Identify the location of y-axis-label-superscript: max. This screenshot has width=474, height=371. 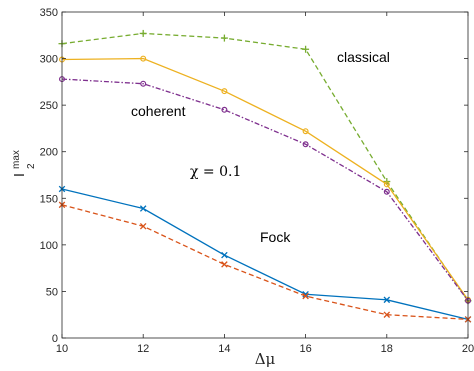
(16, 159).